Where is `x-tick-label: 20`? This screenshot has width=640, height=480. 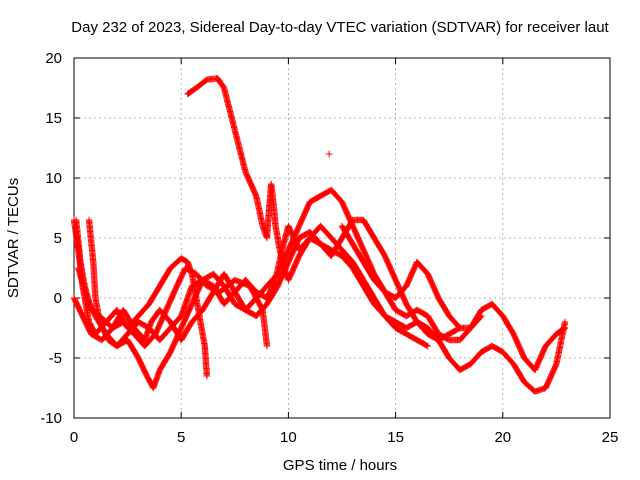
x-tick-label: 20 is located at coordinates (502, 437).